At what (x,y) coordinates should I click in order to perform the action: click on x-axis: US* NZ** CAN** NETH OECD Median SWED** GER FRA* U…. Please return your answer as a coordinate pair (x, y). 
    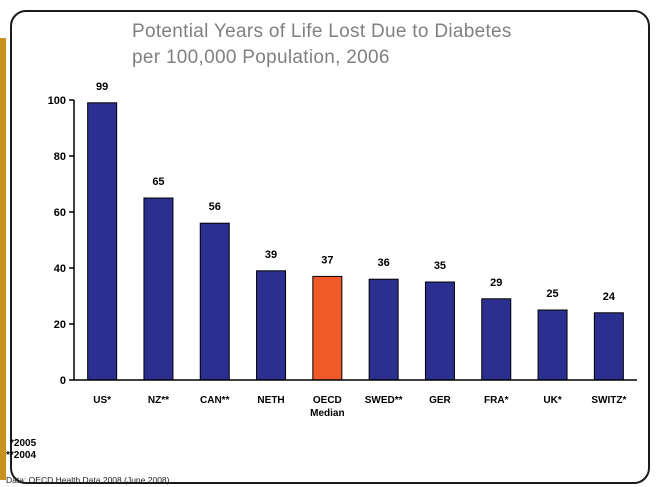
    Looking at the image, I should click on (355, 399).